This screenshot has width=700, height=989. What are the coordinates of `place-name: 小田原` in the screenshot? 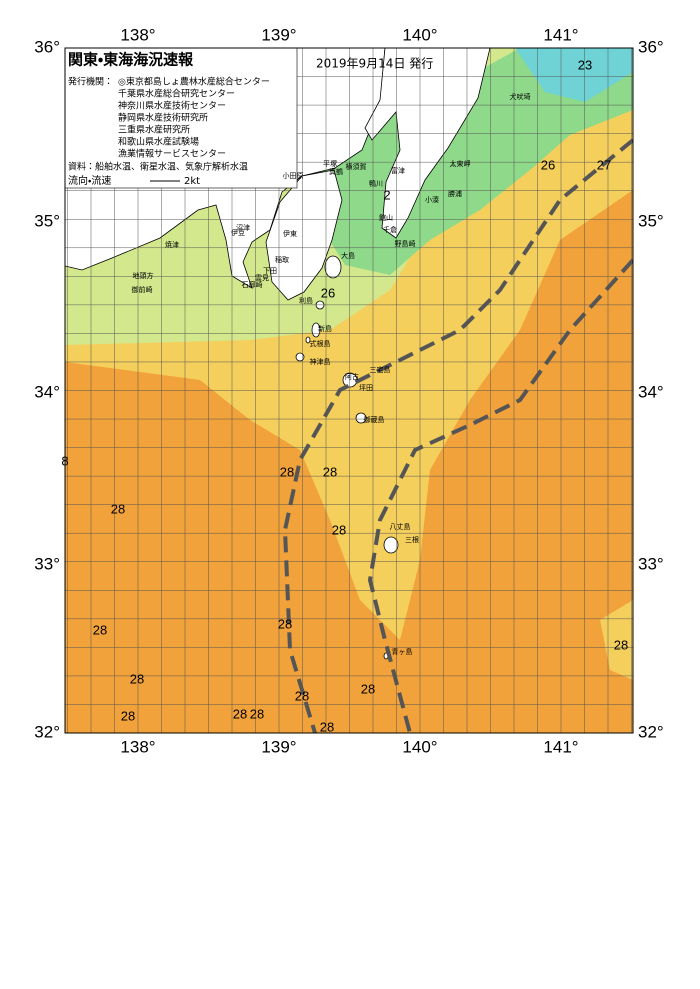 It's located at (293, 175).